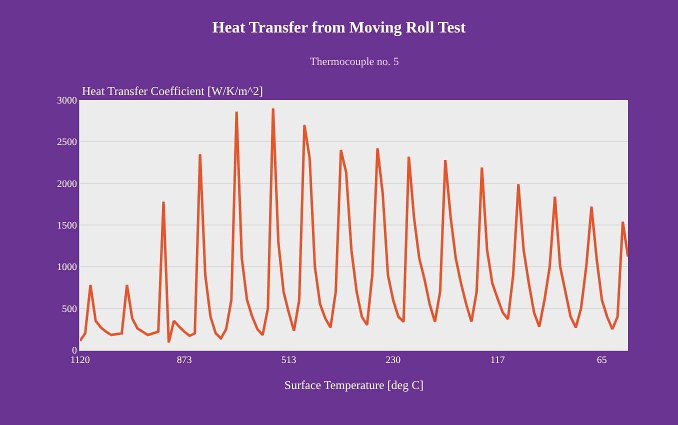  I want to click on y-tick-label: 1000, so click(67, 268).